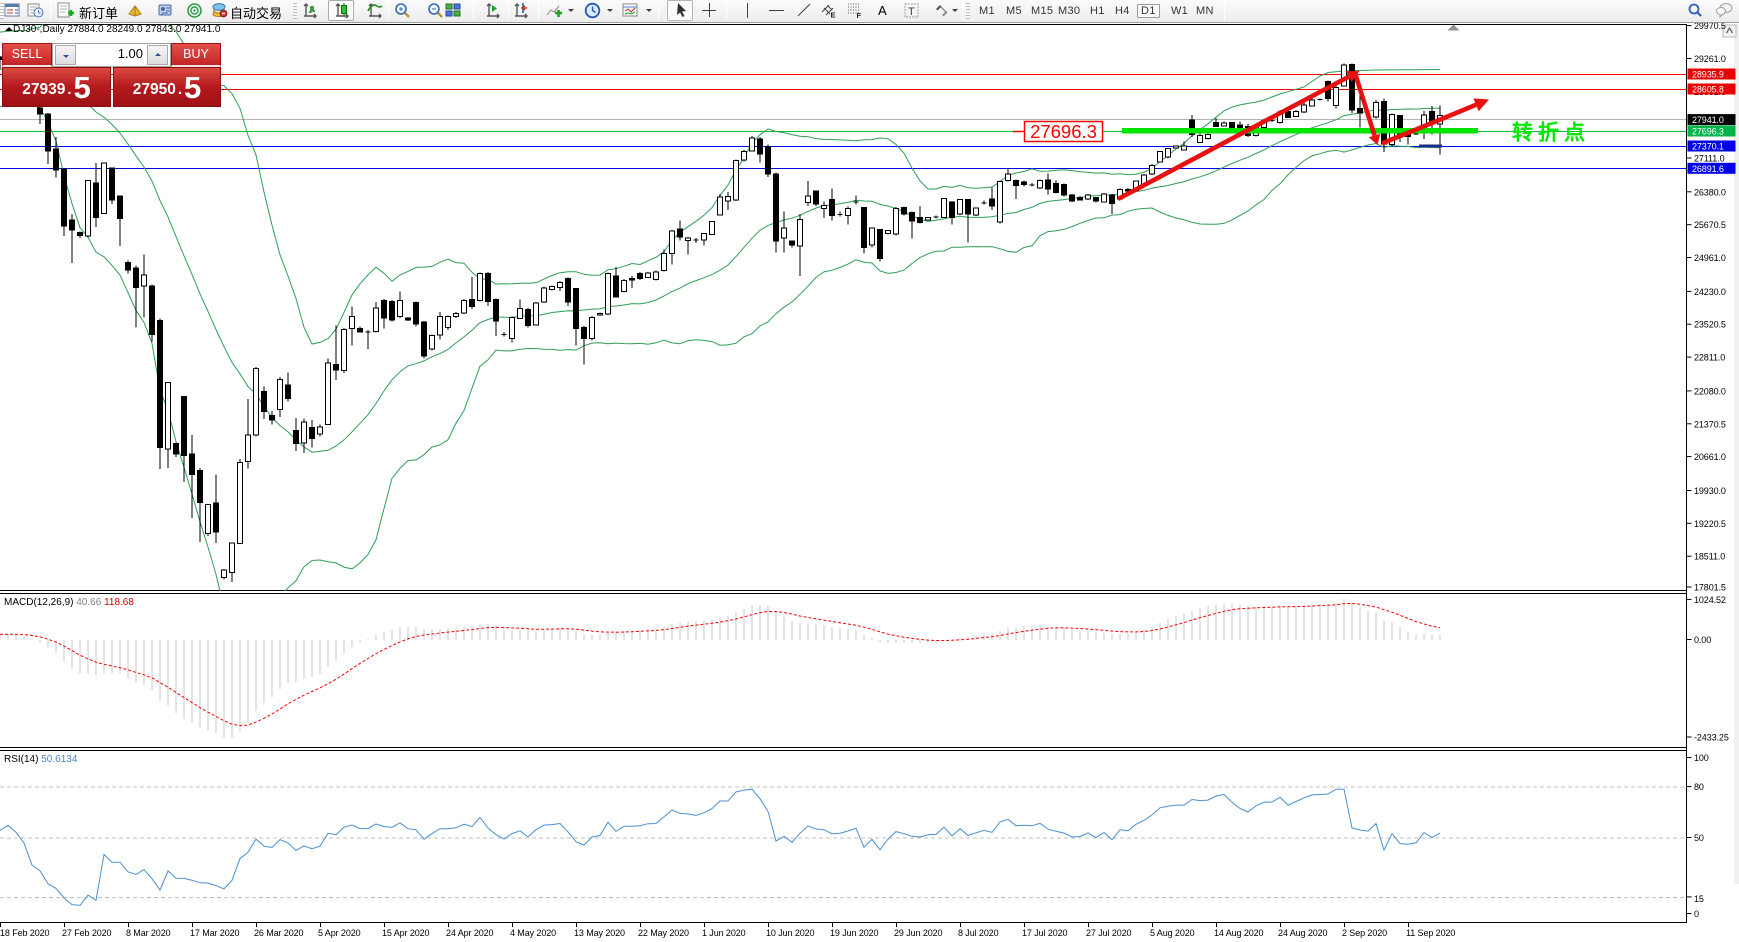 Image resolution: width=1739 pixels, height=942 pixels. Describe the element at coordinates (533, 933) in the screenshot. I see `svg-text: 4 May 2020` at that location.